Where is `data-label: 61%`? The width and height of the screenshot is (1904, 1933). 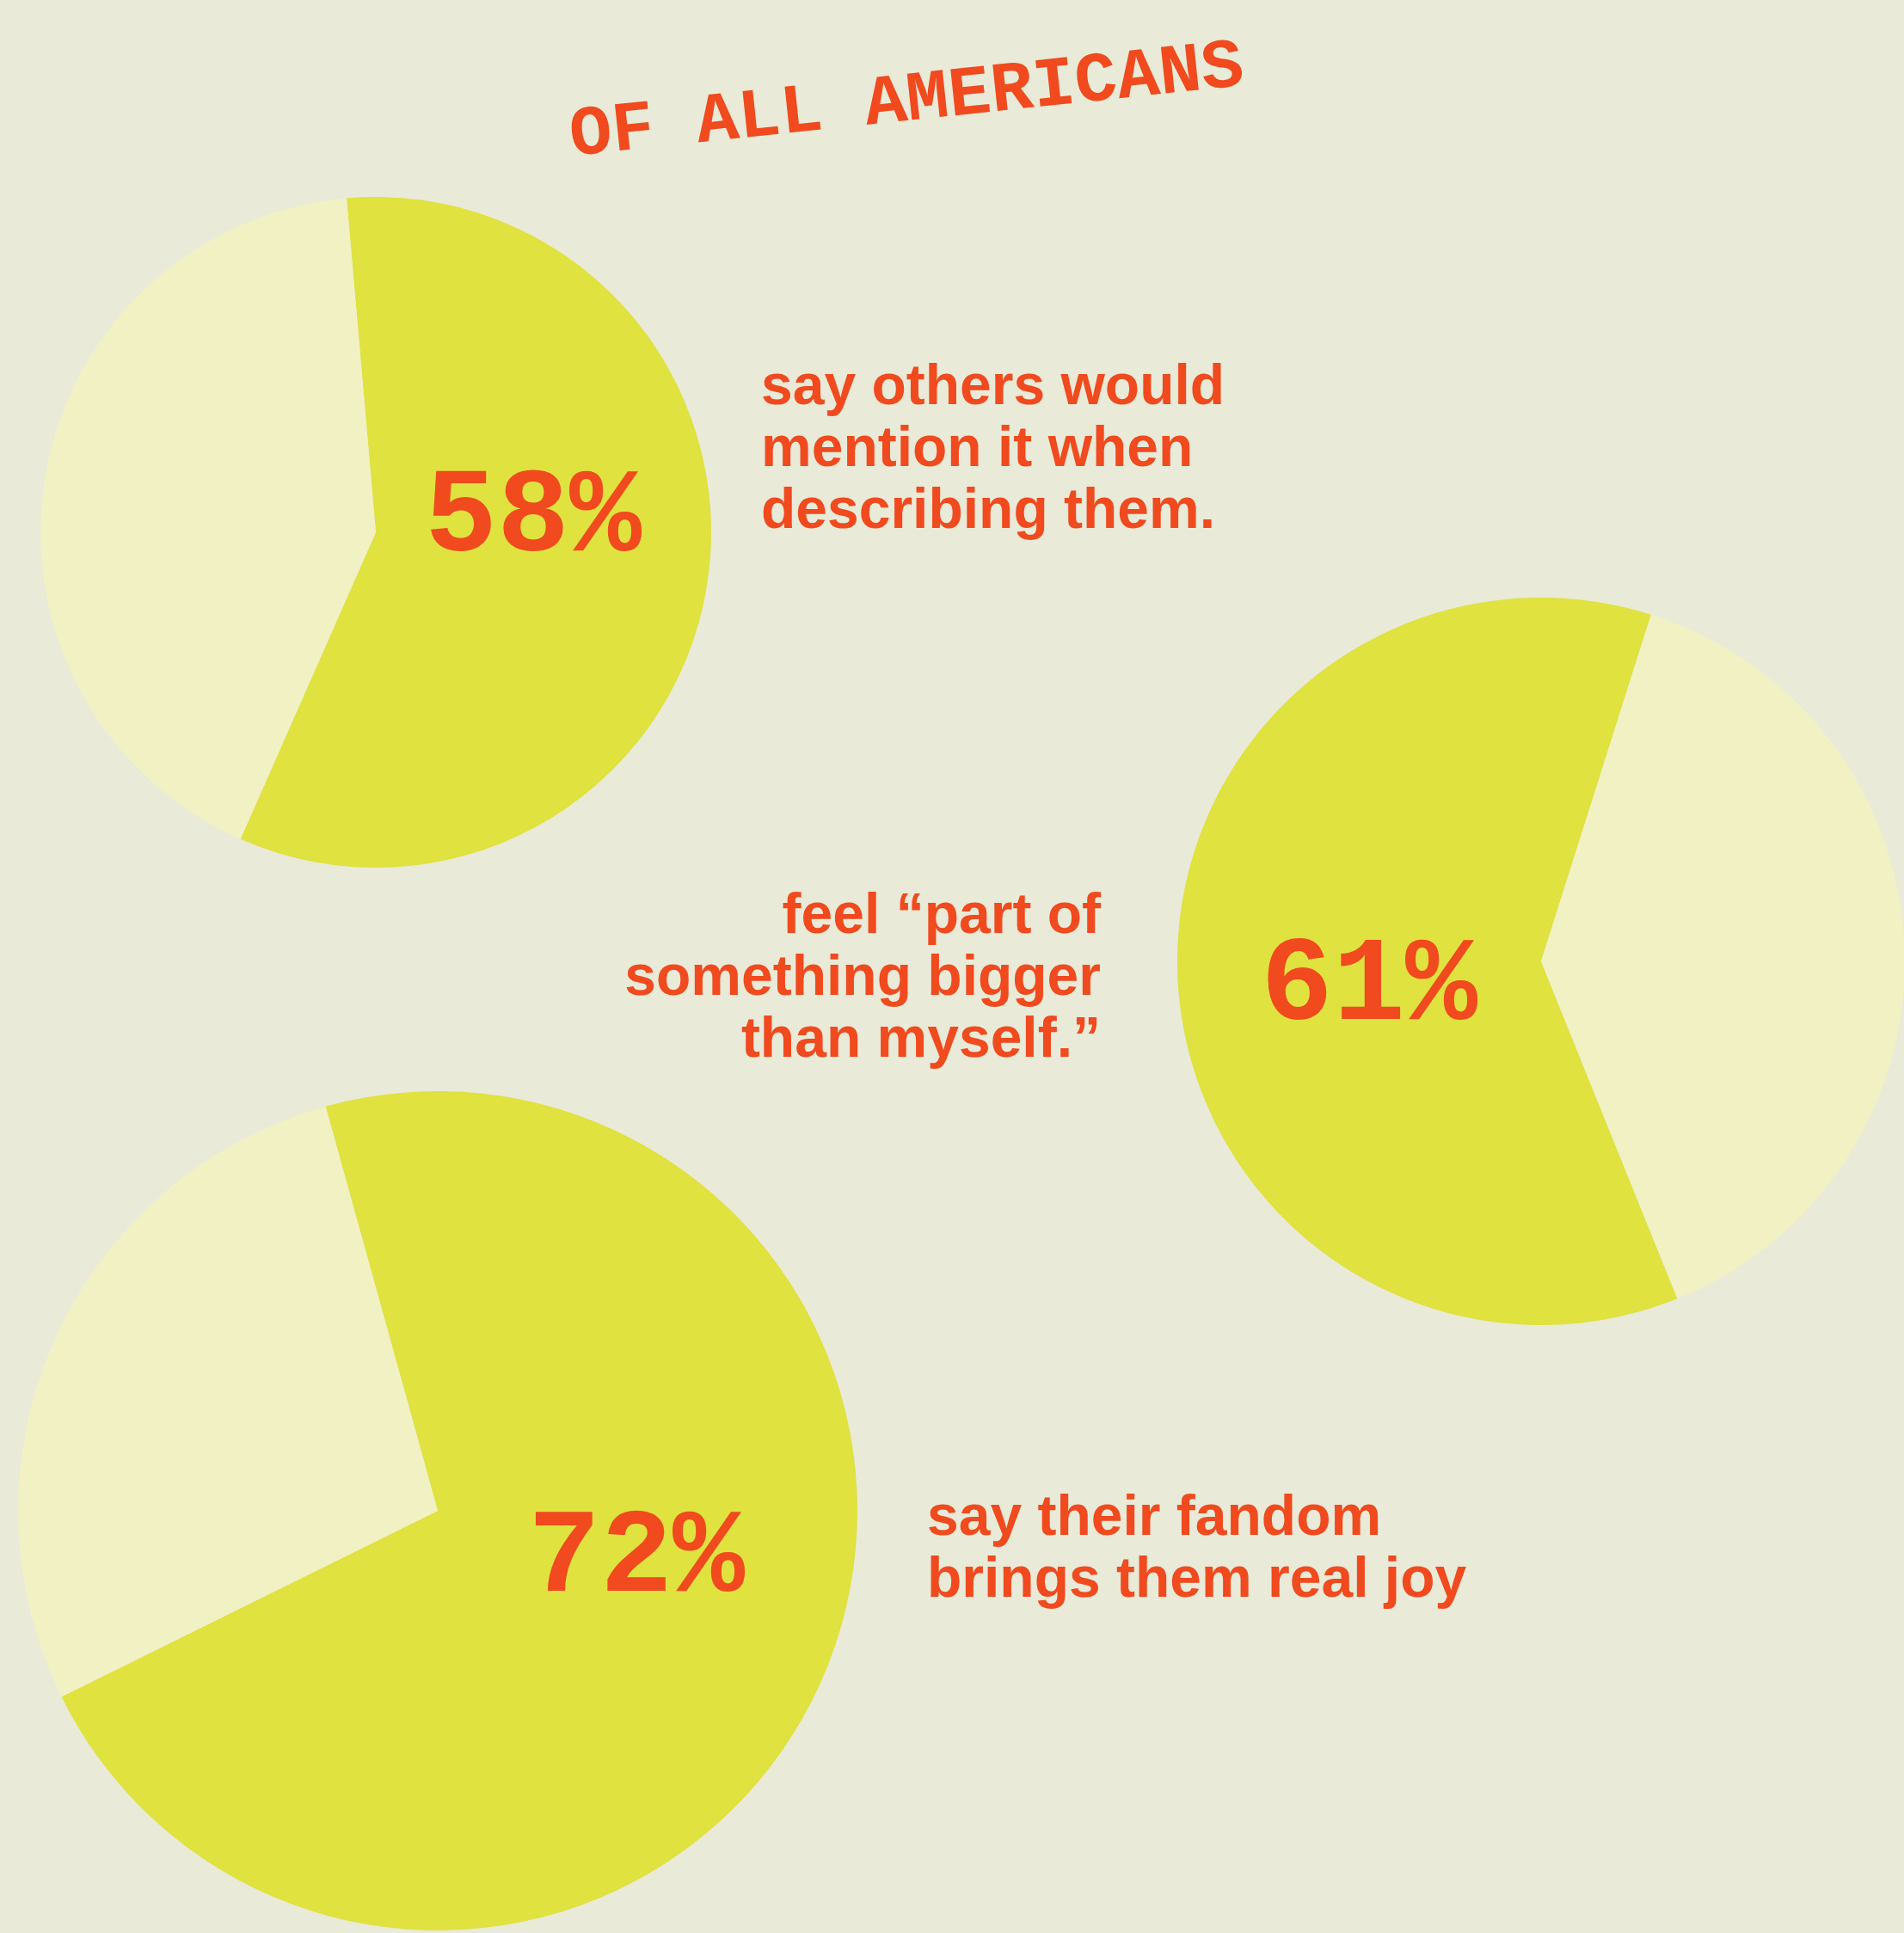 data-label: 61% is located at coordinates (1369, 986).